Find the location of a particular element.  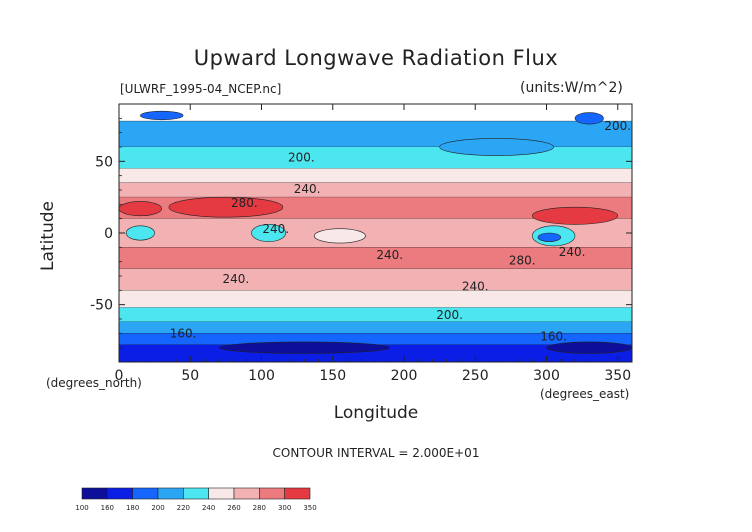

x-tick-label: 100 is located at coordinates (261, 376).